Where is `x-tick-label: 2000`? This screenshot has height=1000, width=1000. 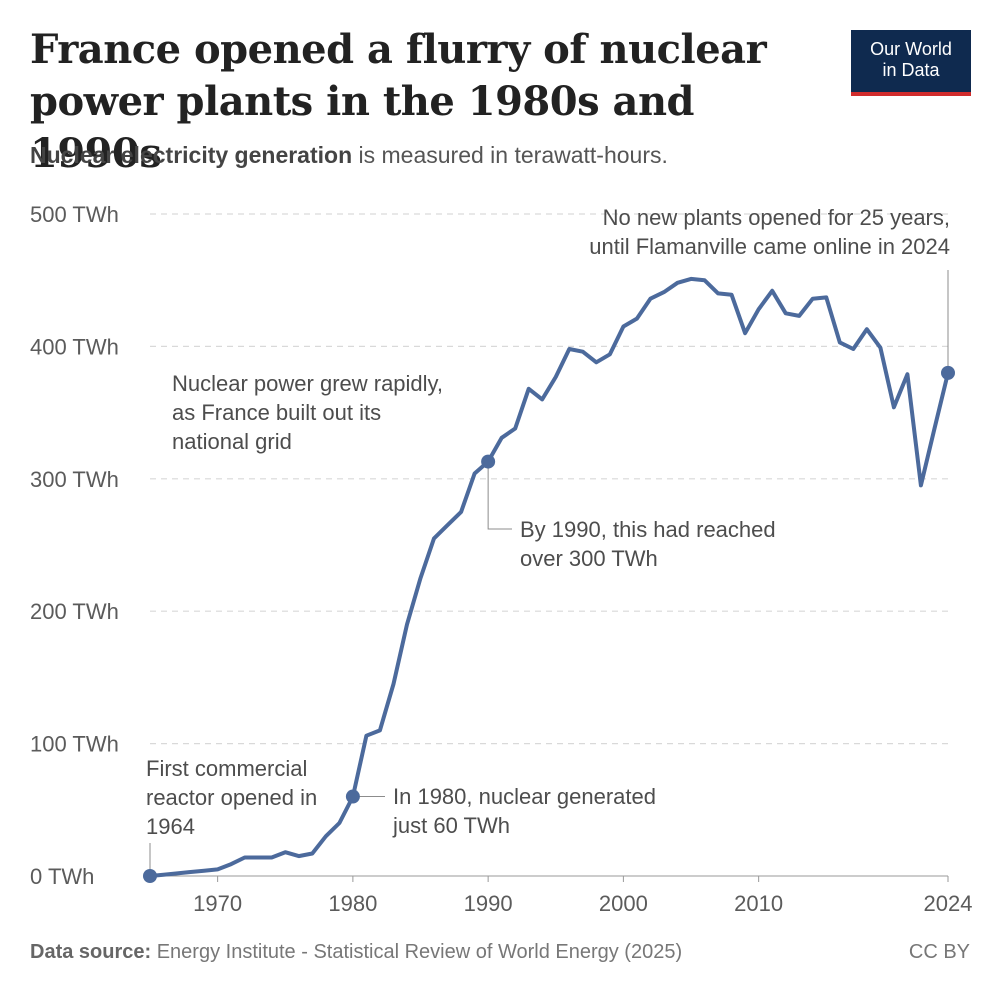
x-tick-label: 2000 is located at coordinates (623, 903).